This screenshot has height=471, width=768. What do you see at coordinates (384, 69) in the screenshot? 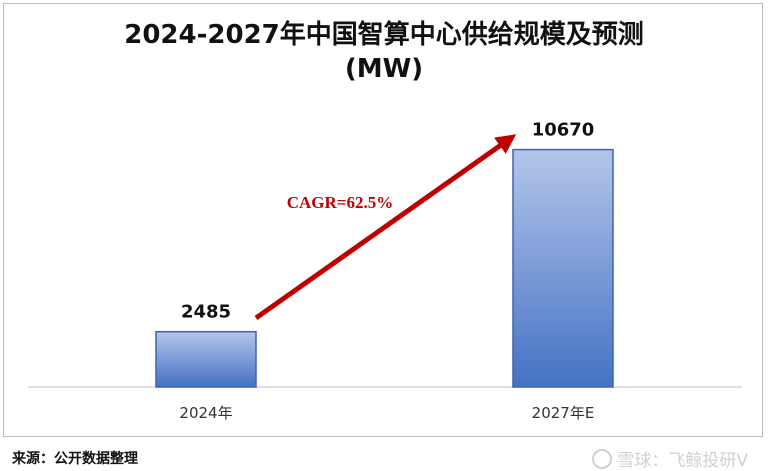
I see `chart-title-line2: (MW)` at bounding box center [384, 69].